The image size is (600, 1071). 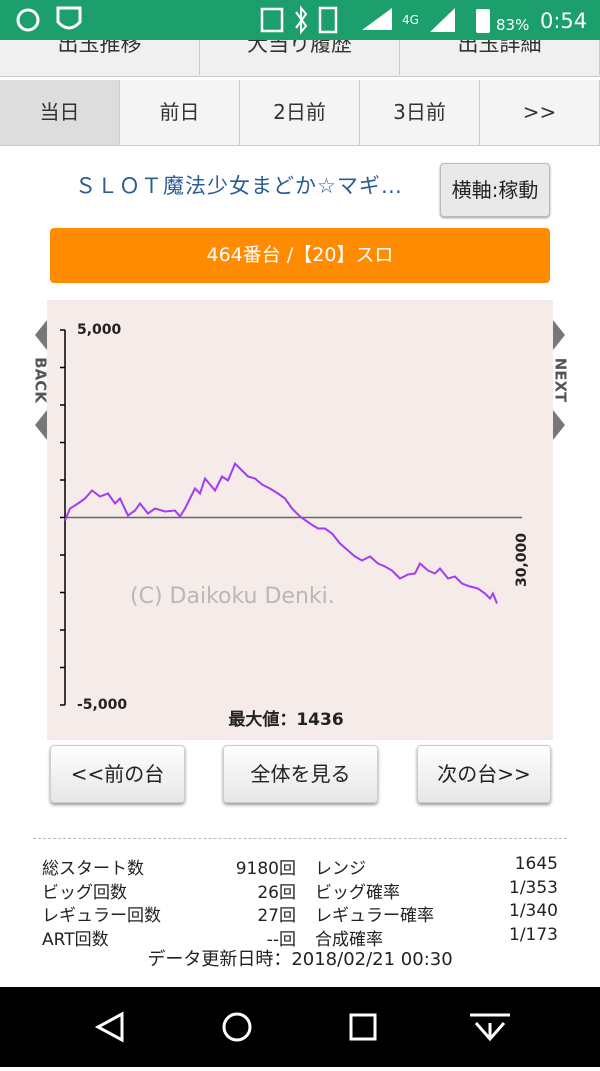 I want to click on nav-icons, so click(x=302, y=1027).